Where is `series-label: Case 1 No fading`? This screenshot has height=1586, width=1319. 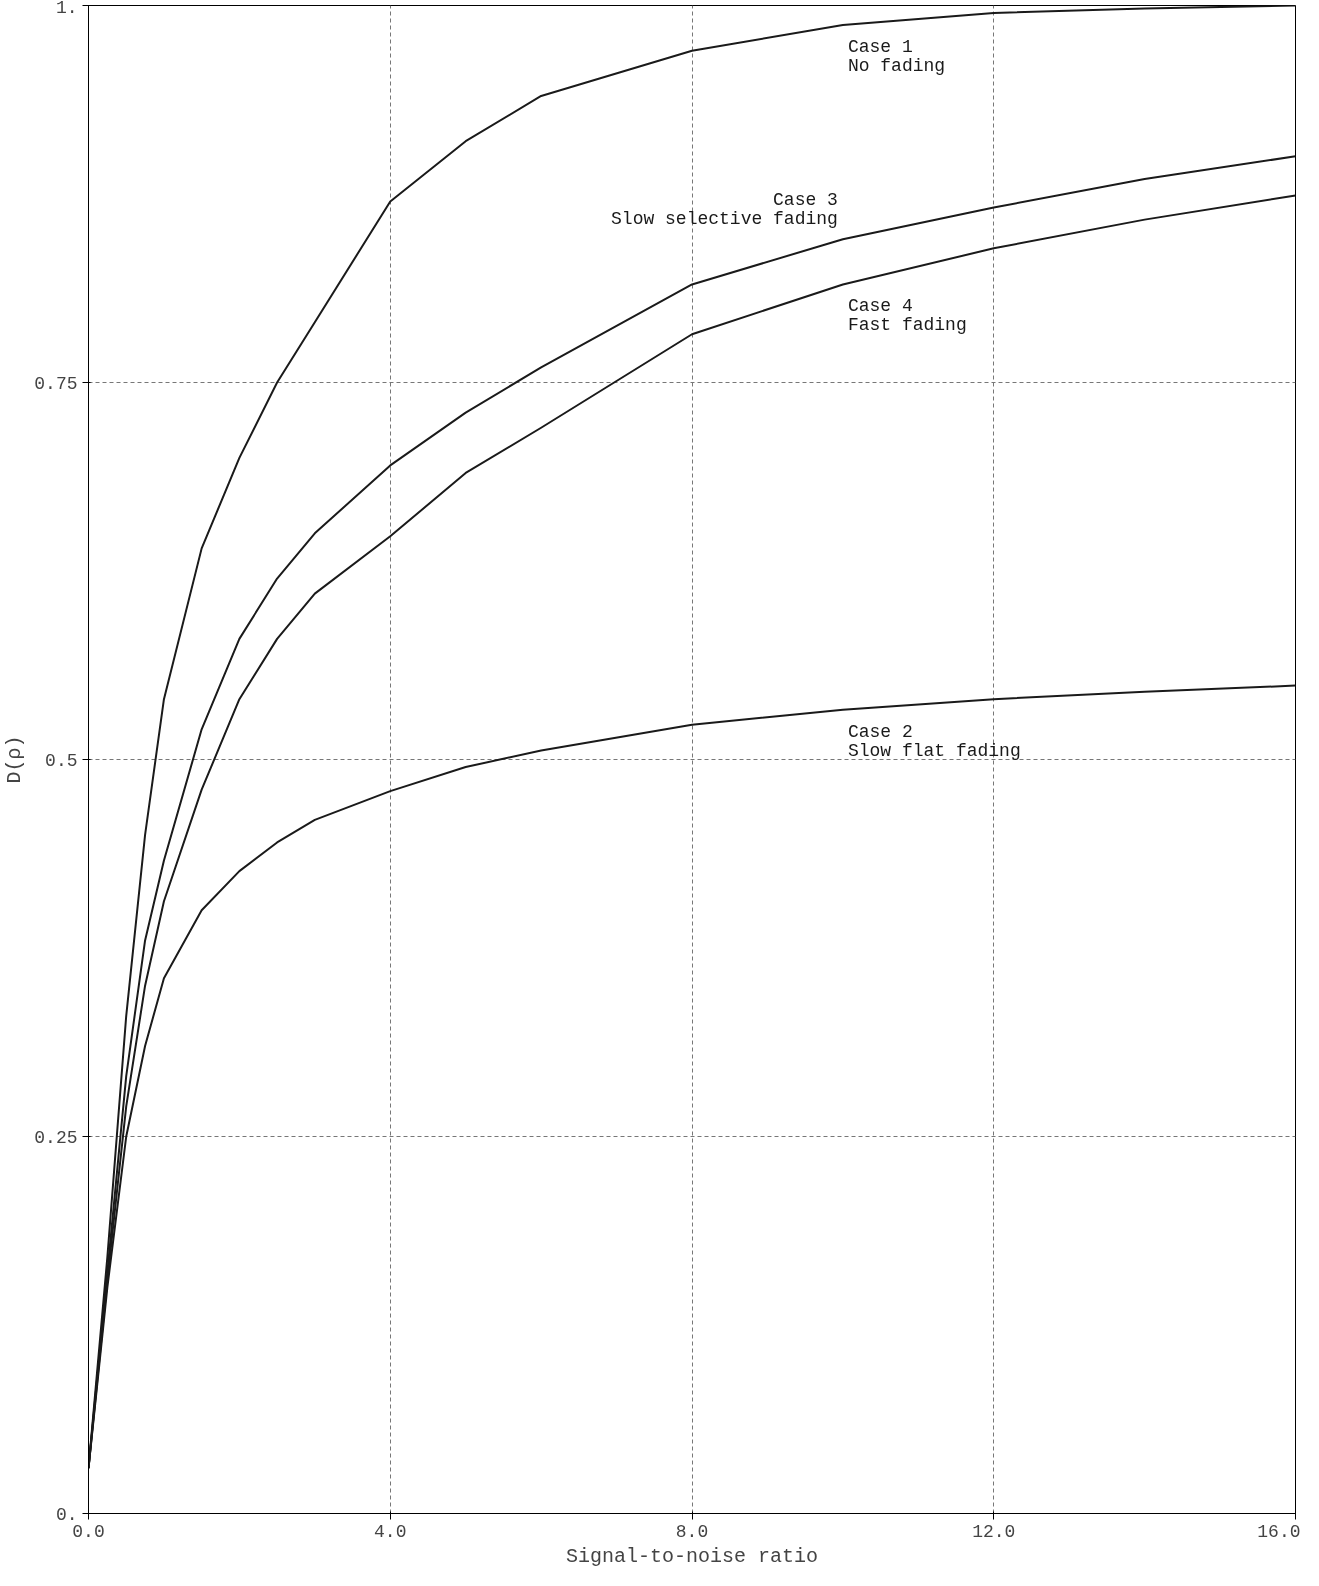
series-label: Case 1 No fading is located at coordinates (896, 57).